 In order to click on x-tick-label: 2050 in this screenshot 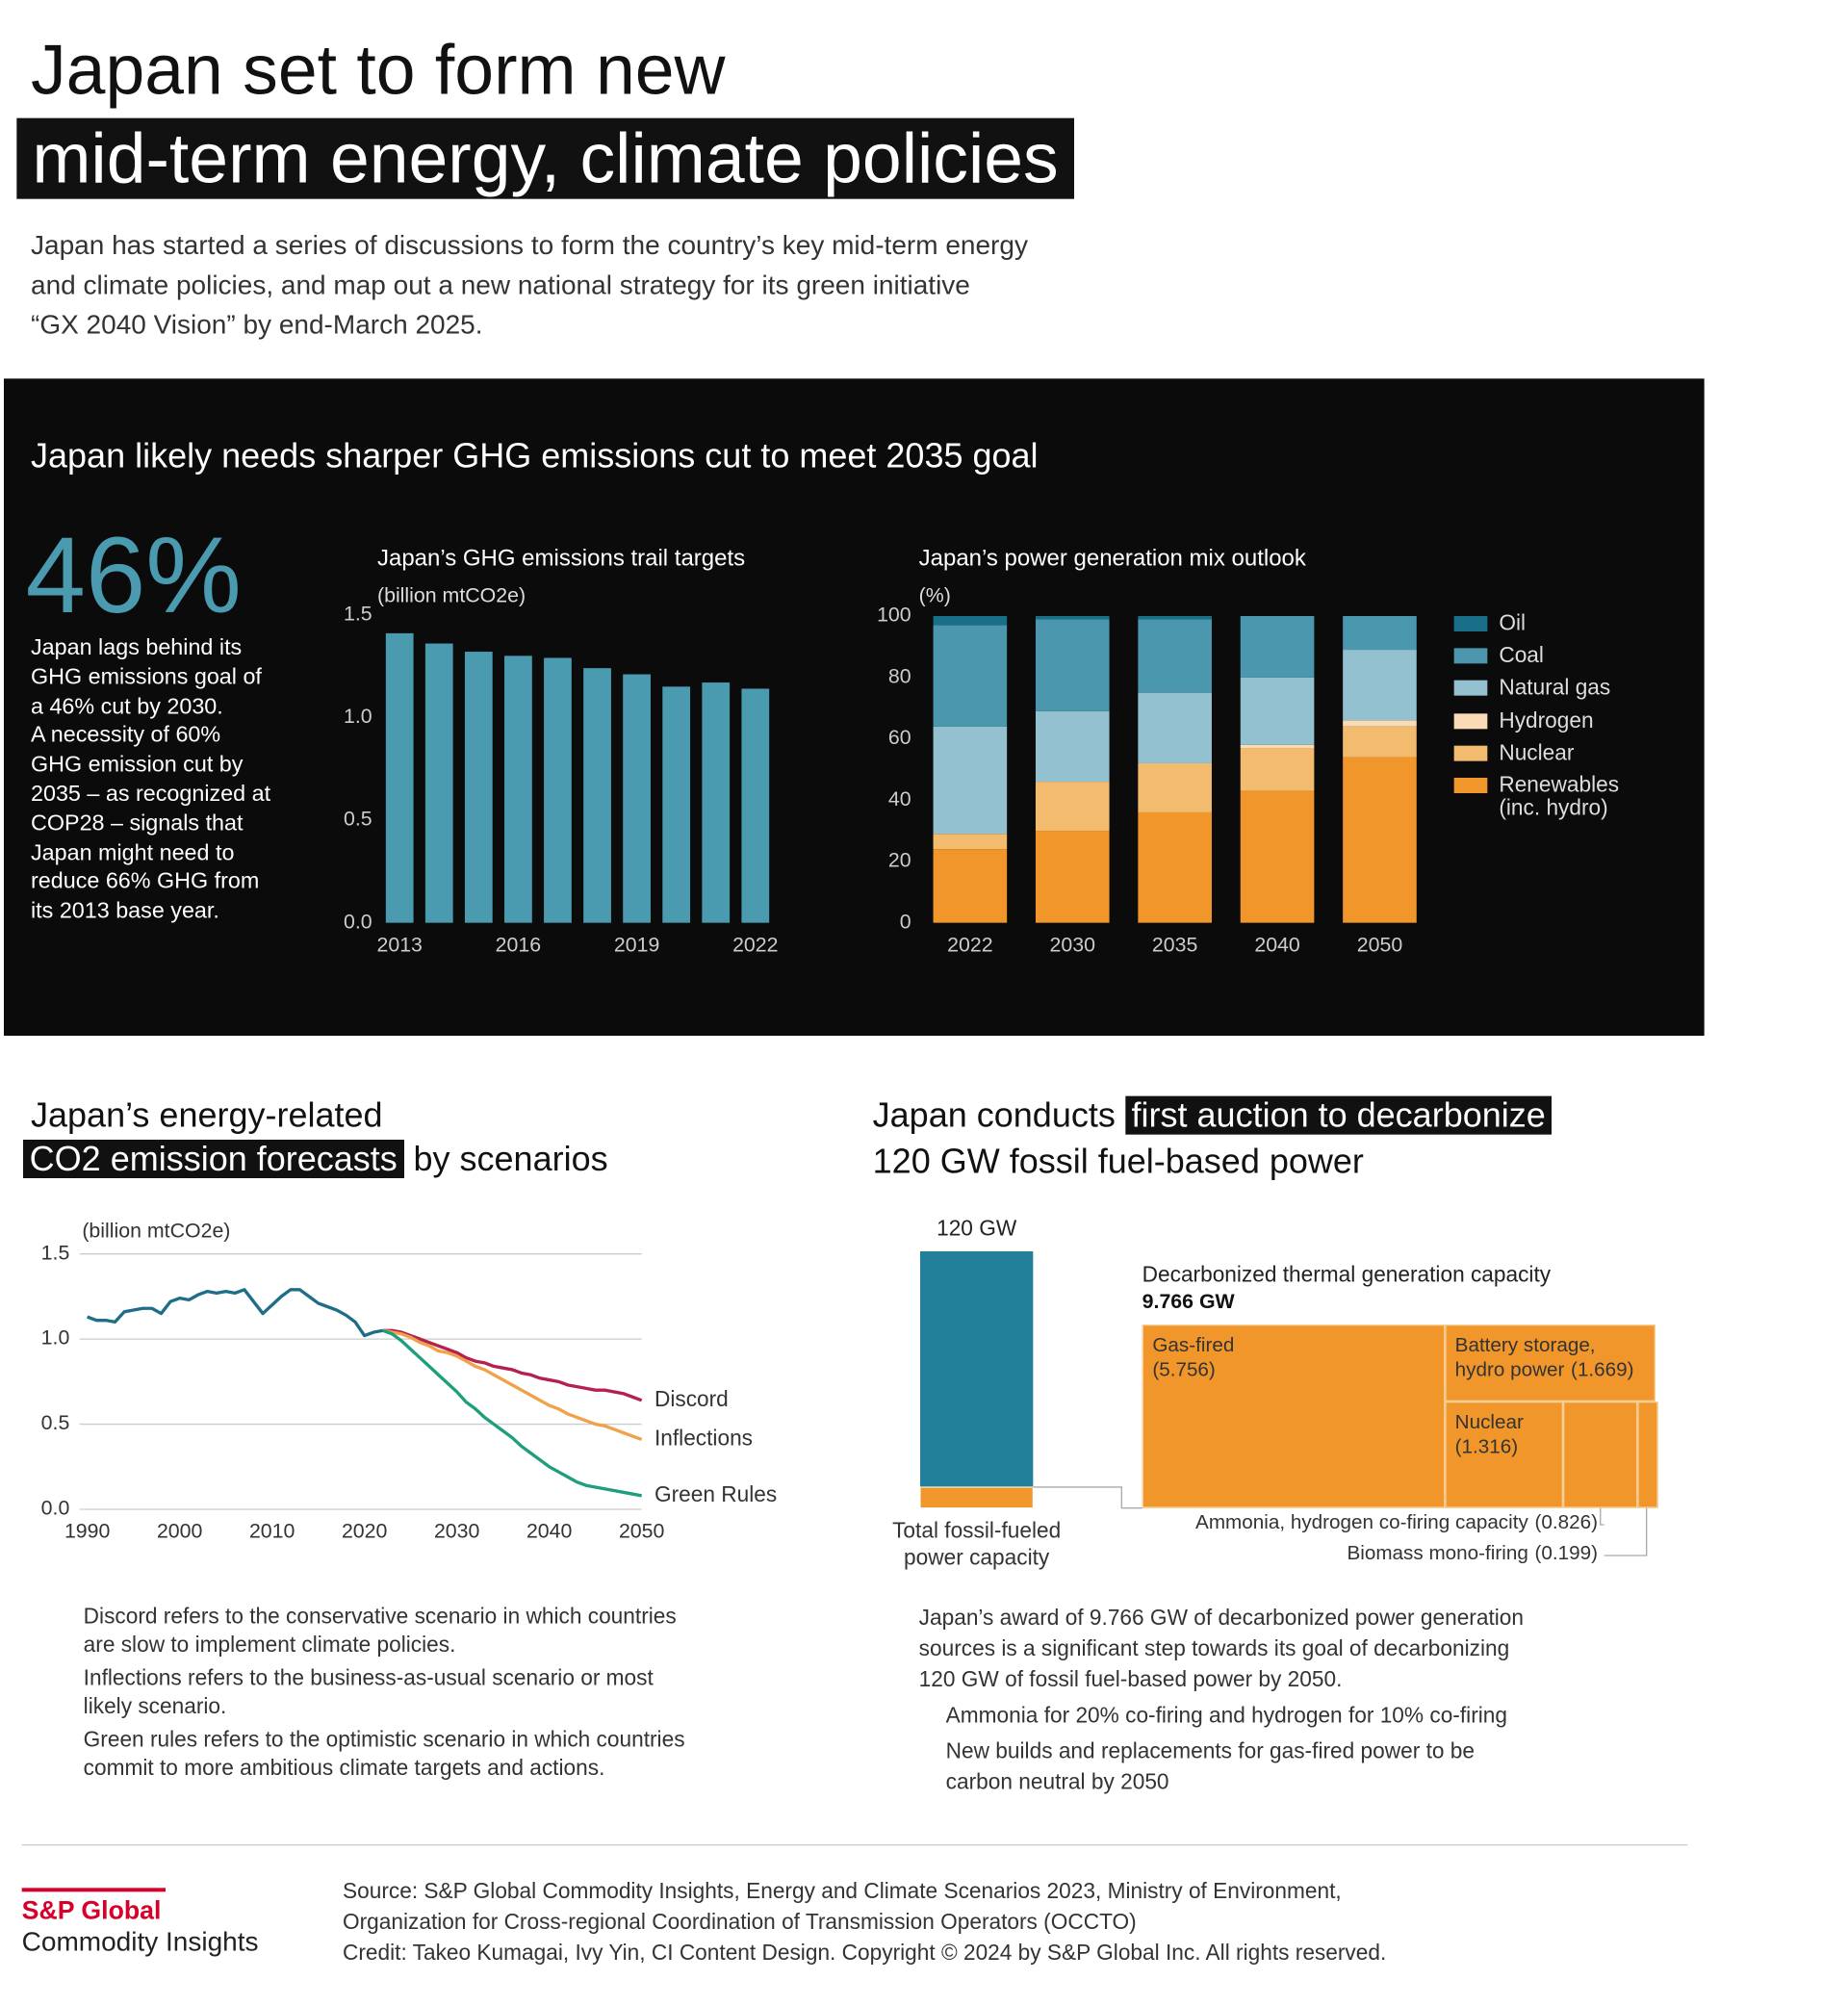, I will do `click(642, 1531)`.